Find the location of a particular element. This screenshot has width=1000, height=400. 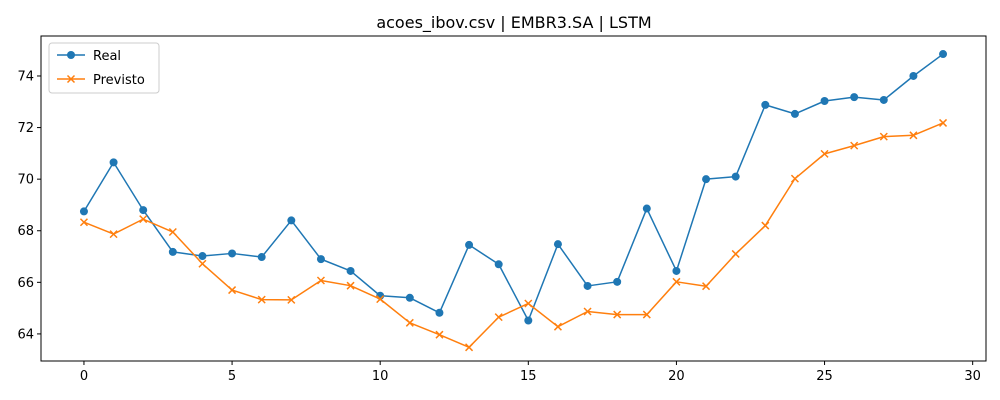

legend-label-real: Real is located at coordinates (107, 56).